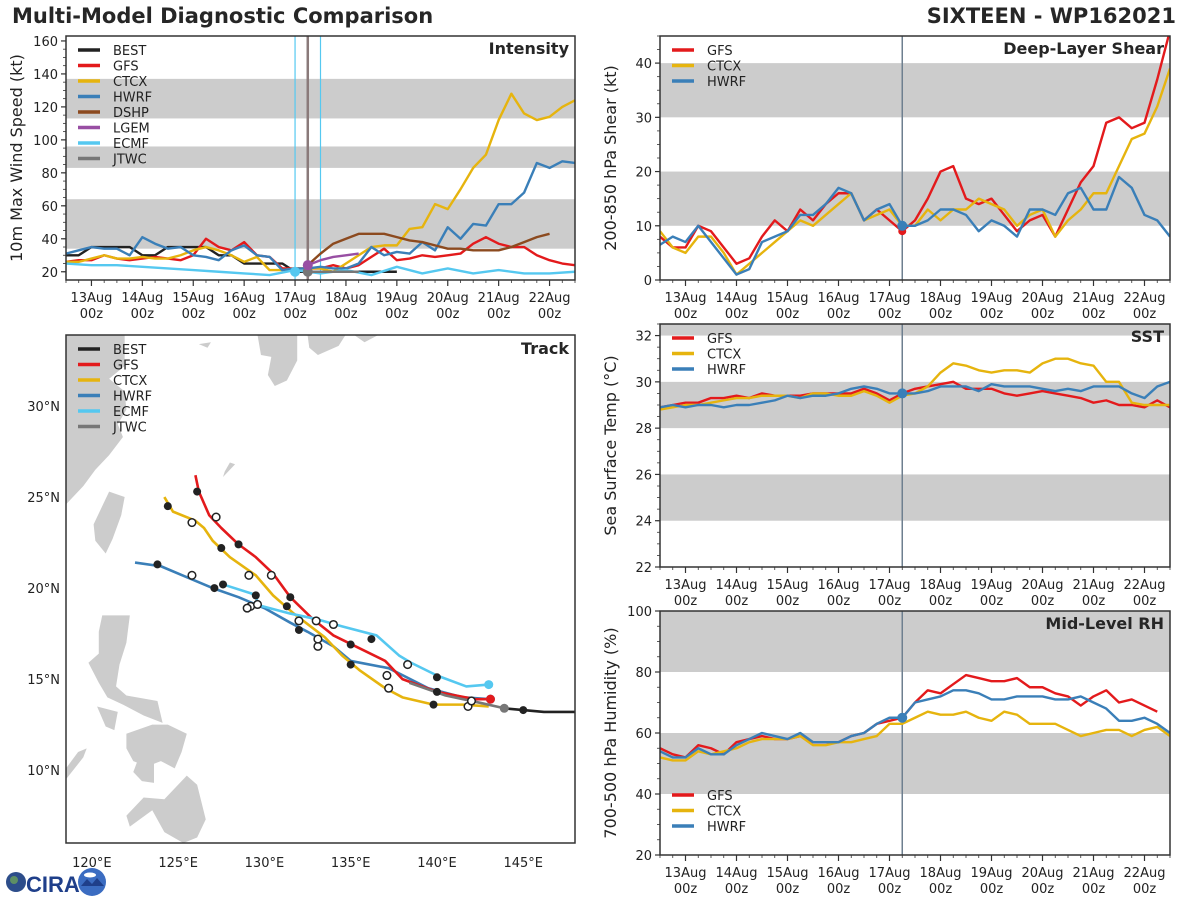 The width and height of the screenshot is (1200, 900). Describe the element at coordinates (1104, 623) in the screenshot. I see `panel-title: Mid-Level RH` at that location.